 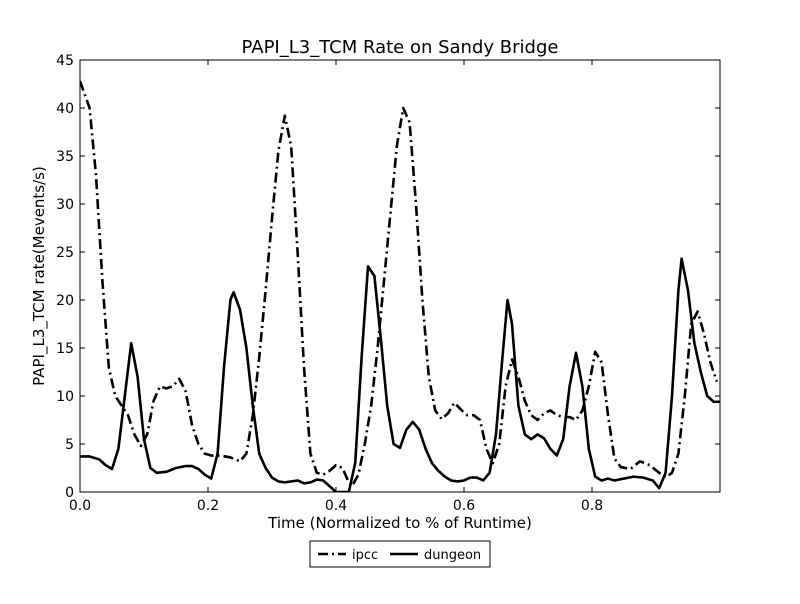 What do you see at coordinates (69, 493) in the screenshot?
I see `y-tick-label: 0` at bounding box center [69, 493].